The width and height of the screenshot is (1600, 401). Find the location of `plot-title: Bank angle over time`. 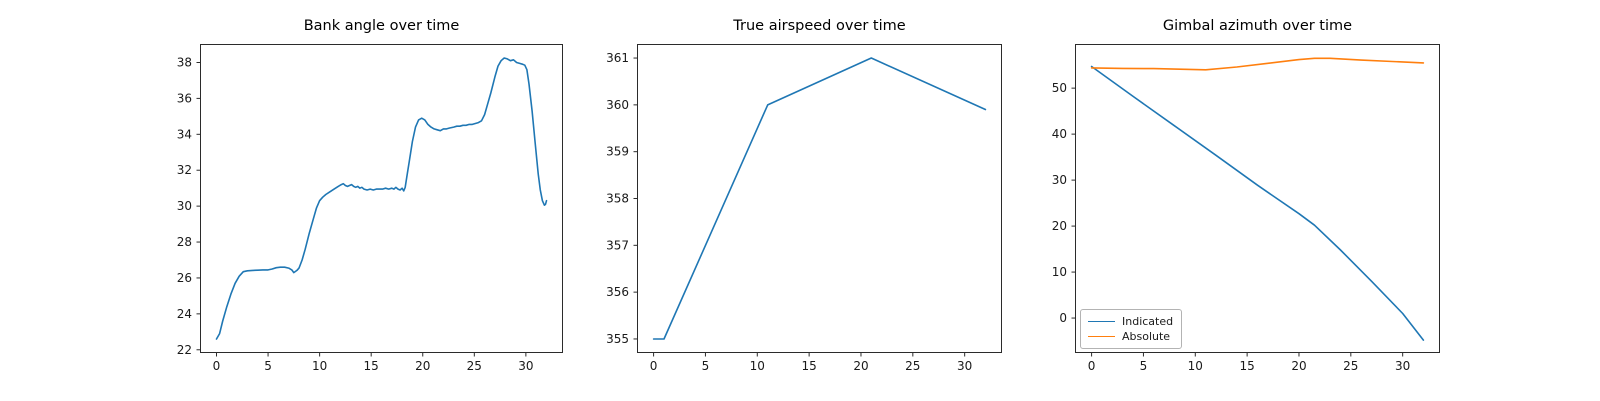

plot-title: Bank angle over time is located at coordinates (381, 26).